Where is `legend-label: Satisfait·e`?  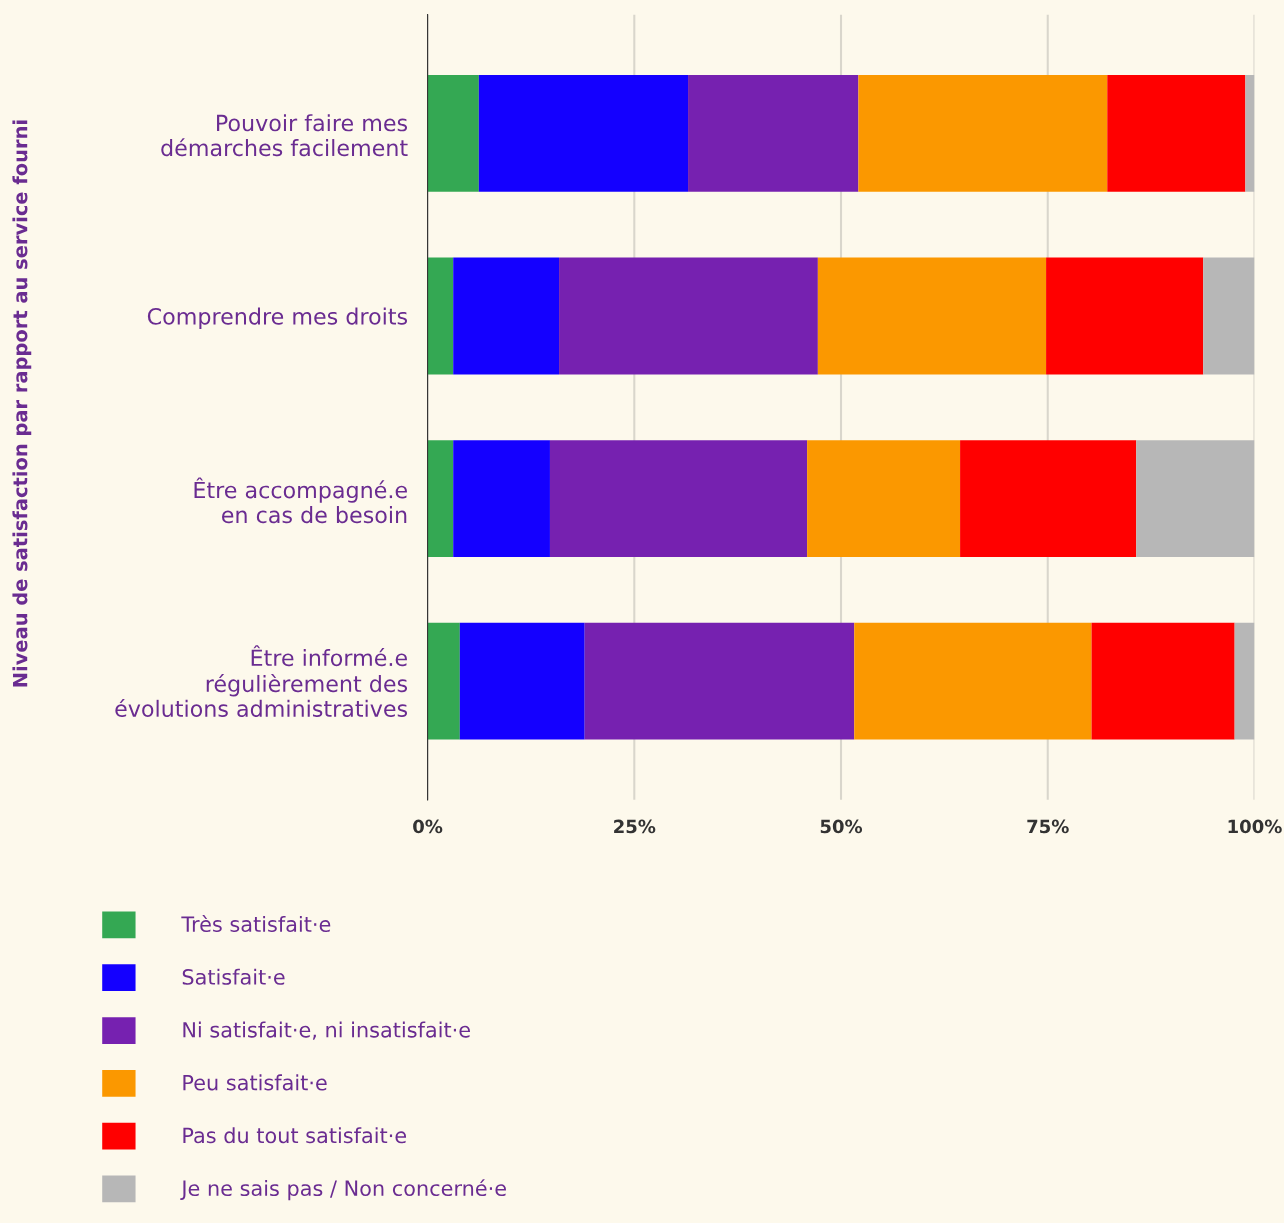 legend-label: Satisfait·e is located at coordinates (233, 976).